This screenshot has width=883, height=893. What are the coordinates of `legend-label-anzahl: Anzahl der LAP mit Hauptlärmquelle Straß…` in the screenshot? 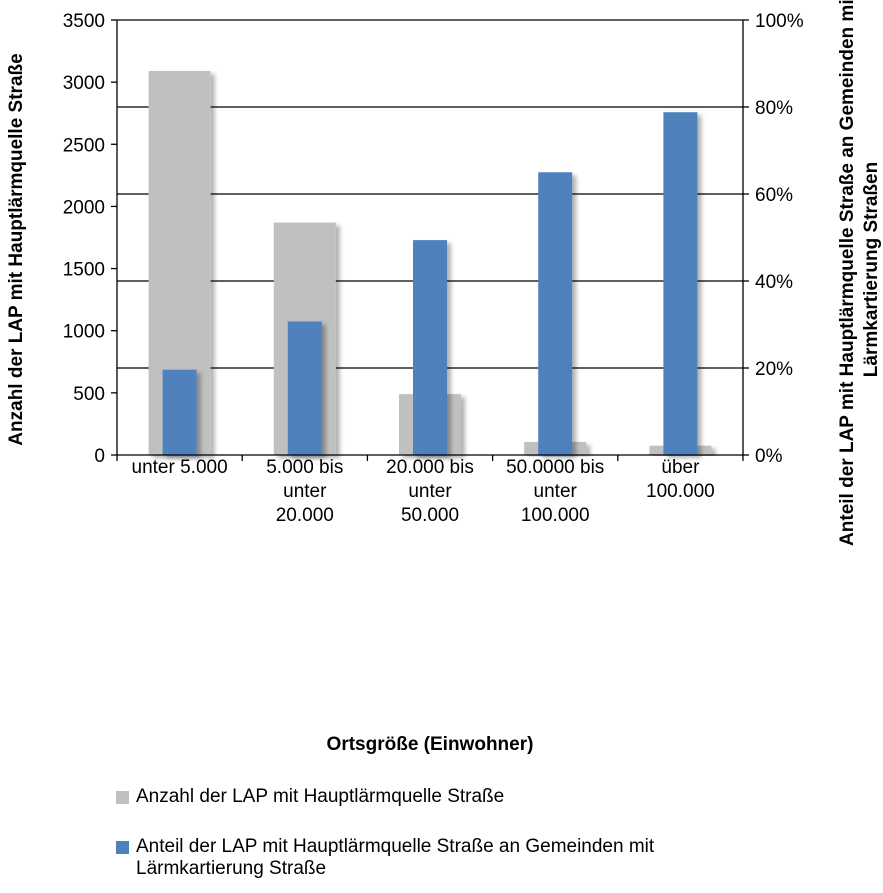 It's located at (320, 796).